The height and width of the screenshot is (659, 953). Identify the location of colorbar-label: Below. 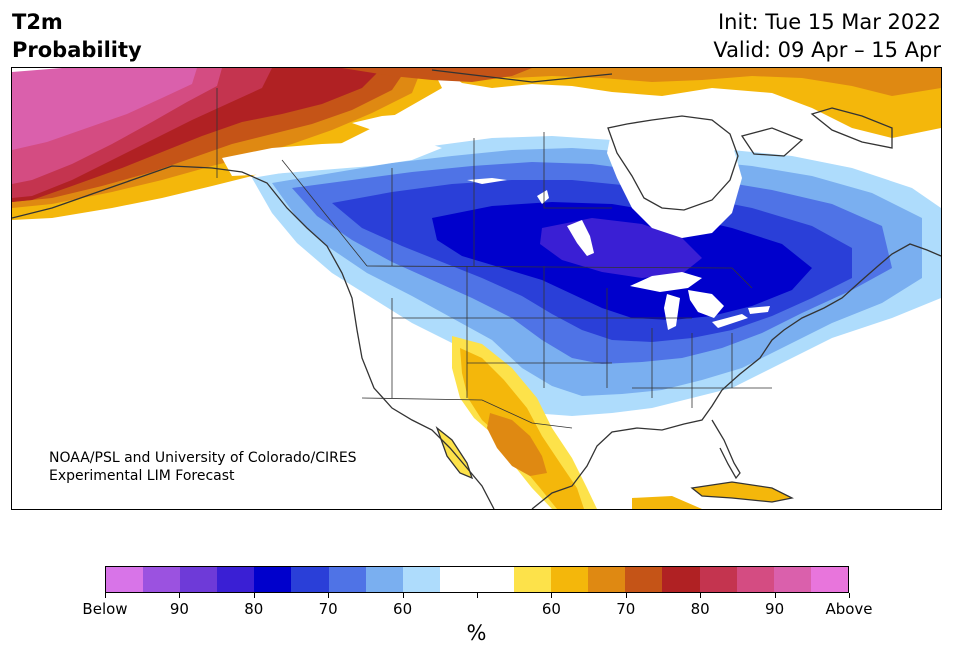
(105, 609).